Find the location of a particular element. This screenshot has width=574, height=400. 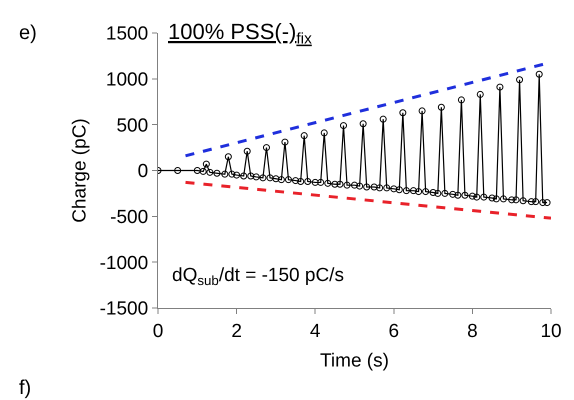

text: f) is located at coordinates (25, 388).